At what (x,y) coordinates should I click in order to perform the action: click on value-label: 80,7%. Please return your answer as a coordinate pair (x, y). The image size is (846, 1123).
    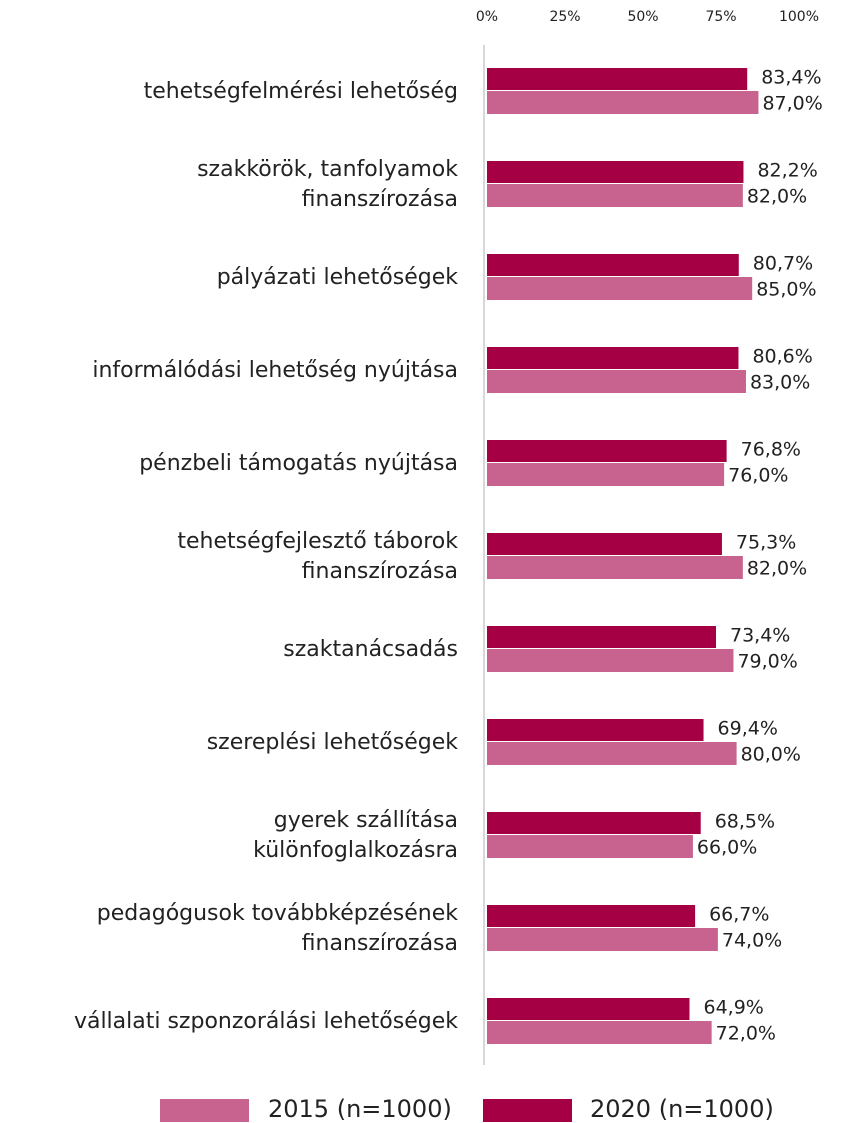
    Looking at the image, I should click on (783, 264).